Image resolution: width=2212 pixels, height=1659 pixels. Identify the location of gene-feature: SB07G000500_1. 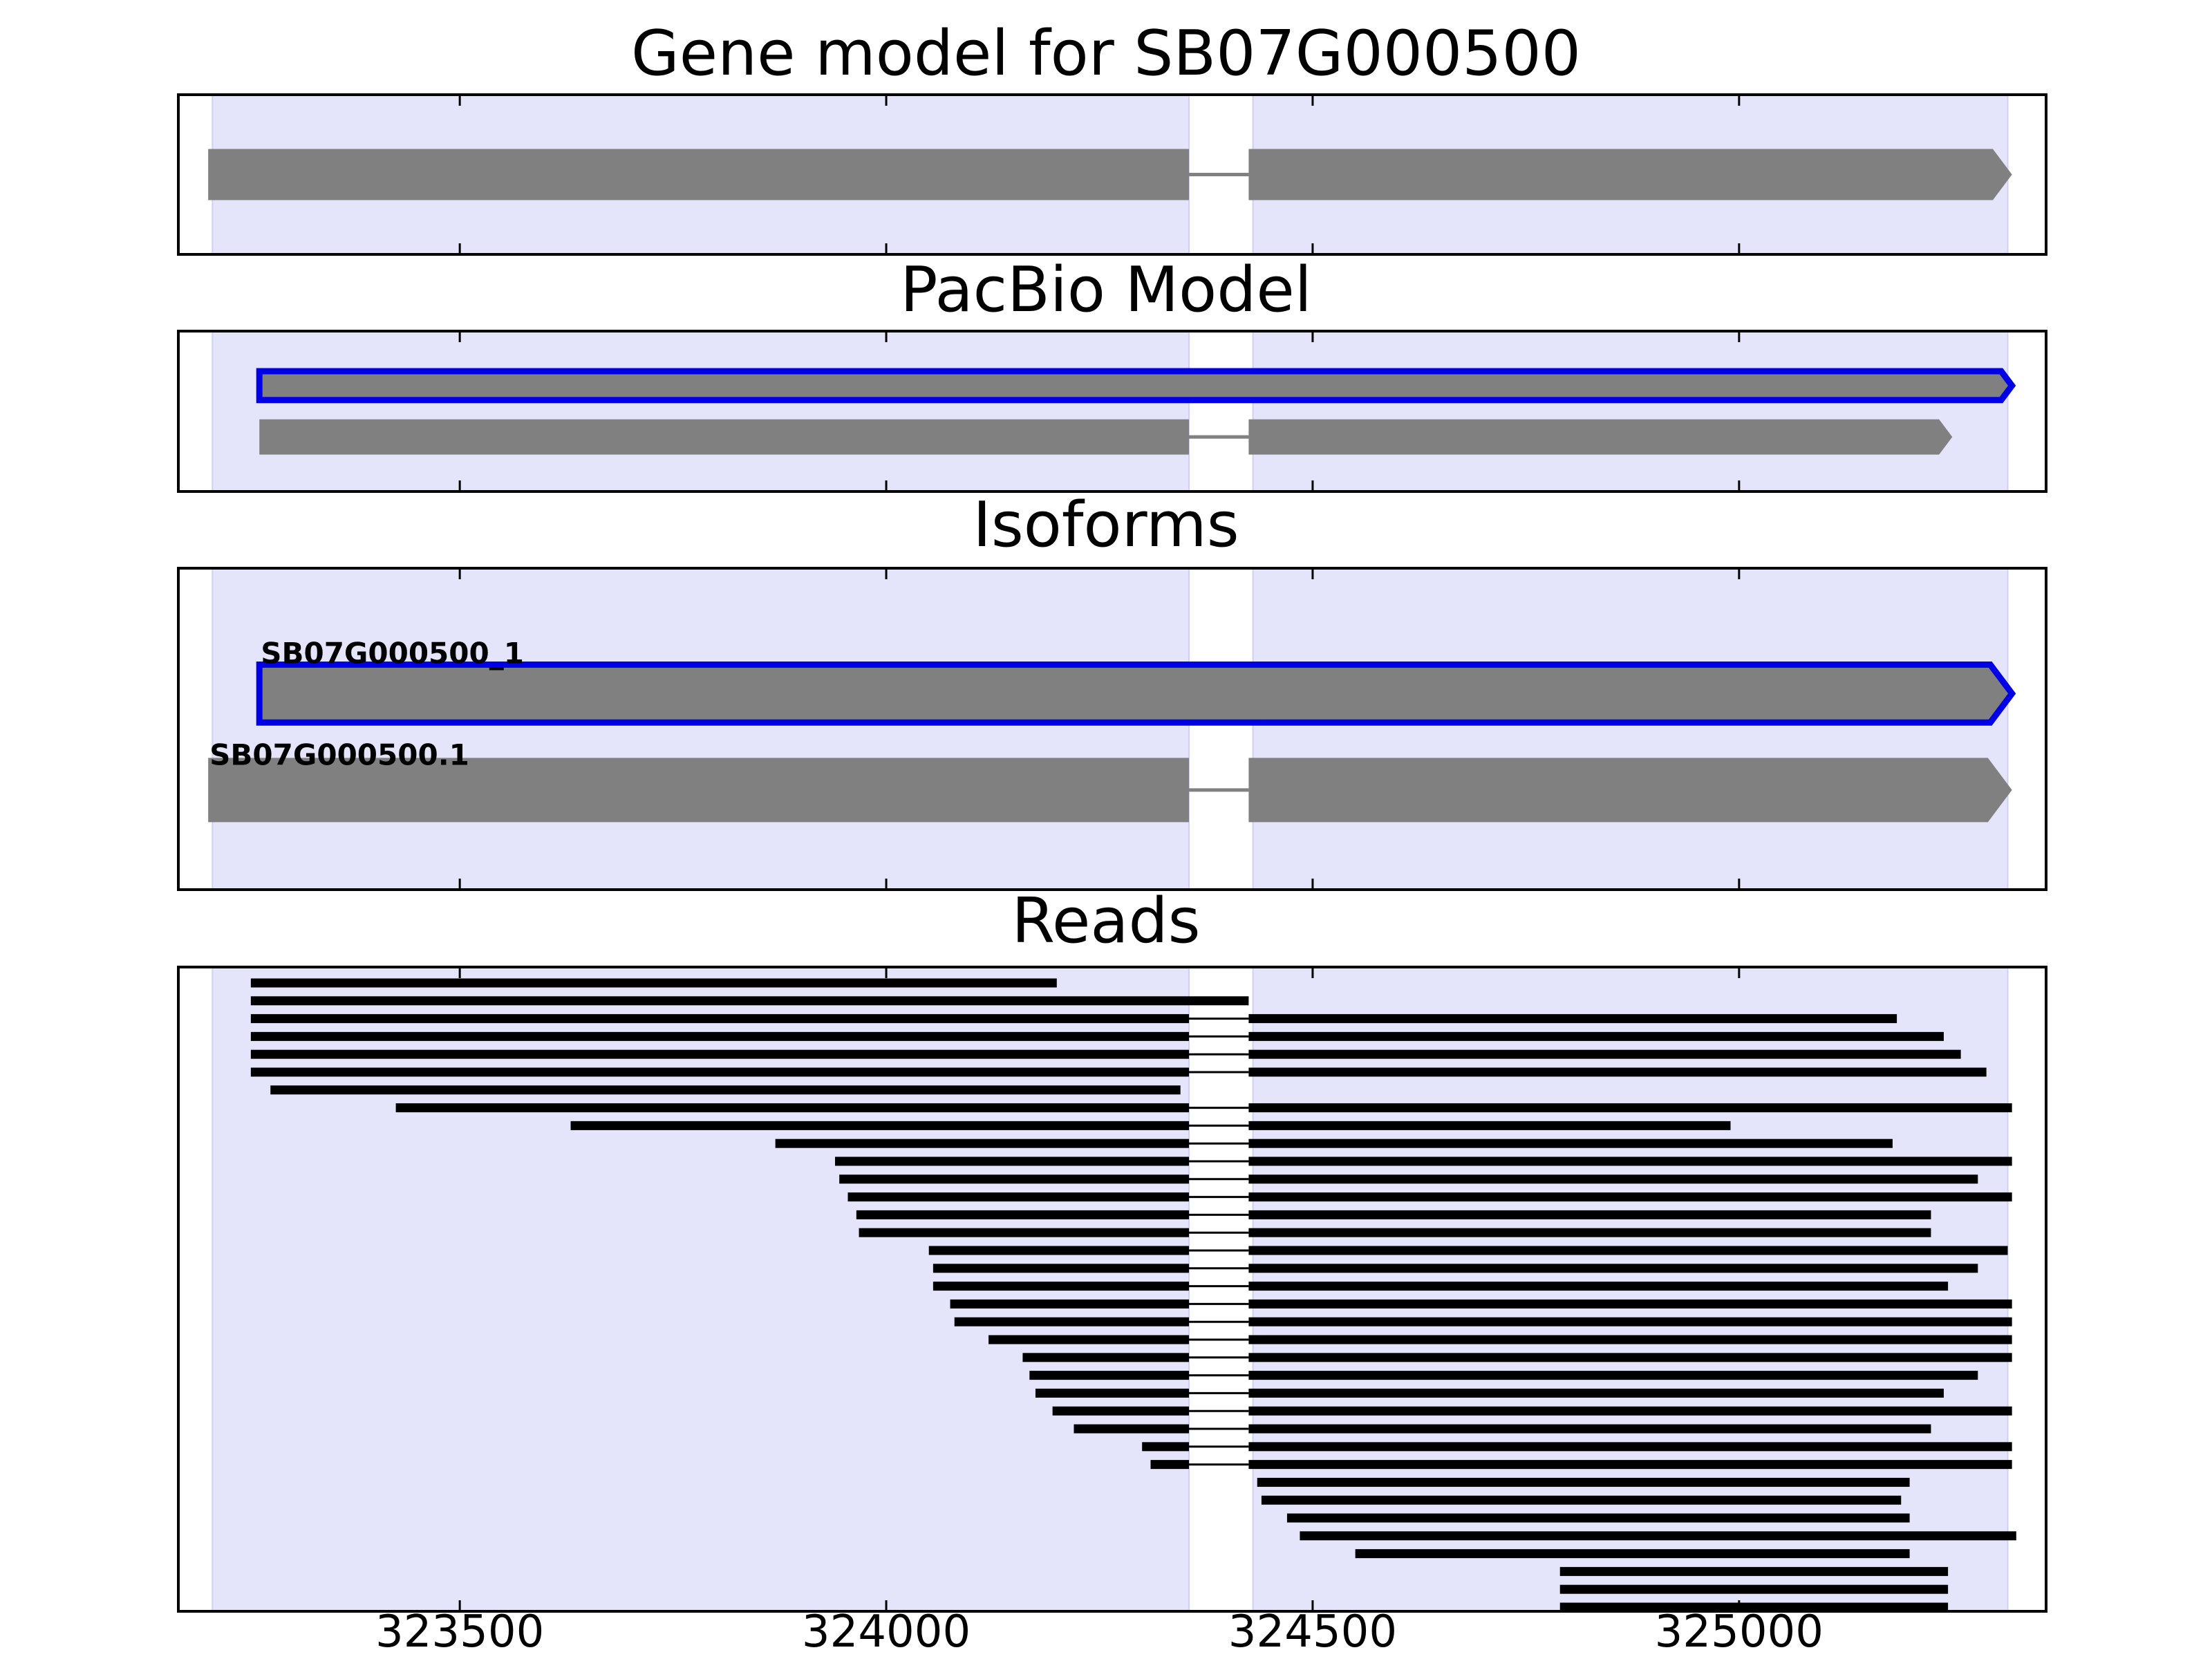
(1136, 681).